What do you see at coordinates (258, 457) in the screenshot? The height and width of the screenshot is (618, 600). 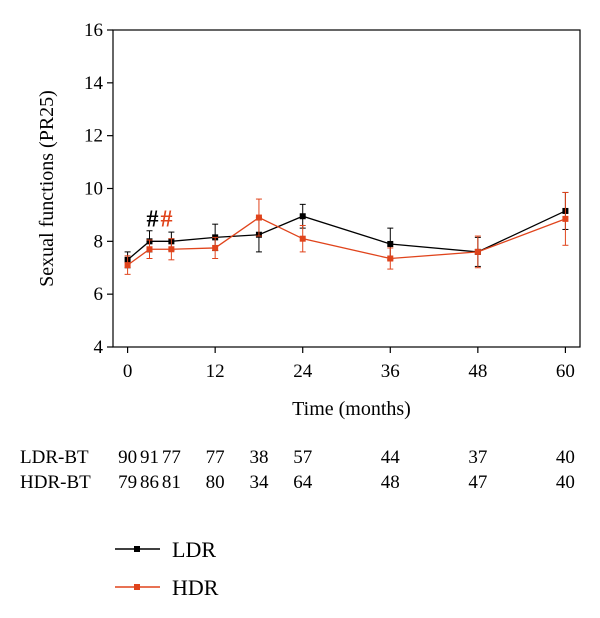 I see `table-cell: 38` at bounding box center [258, 457].